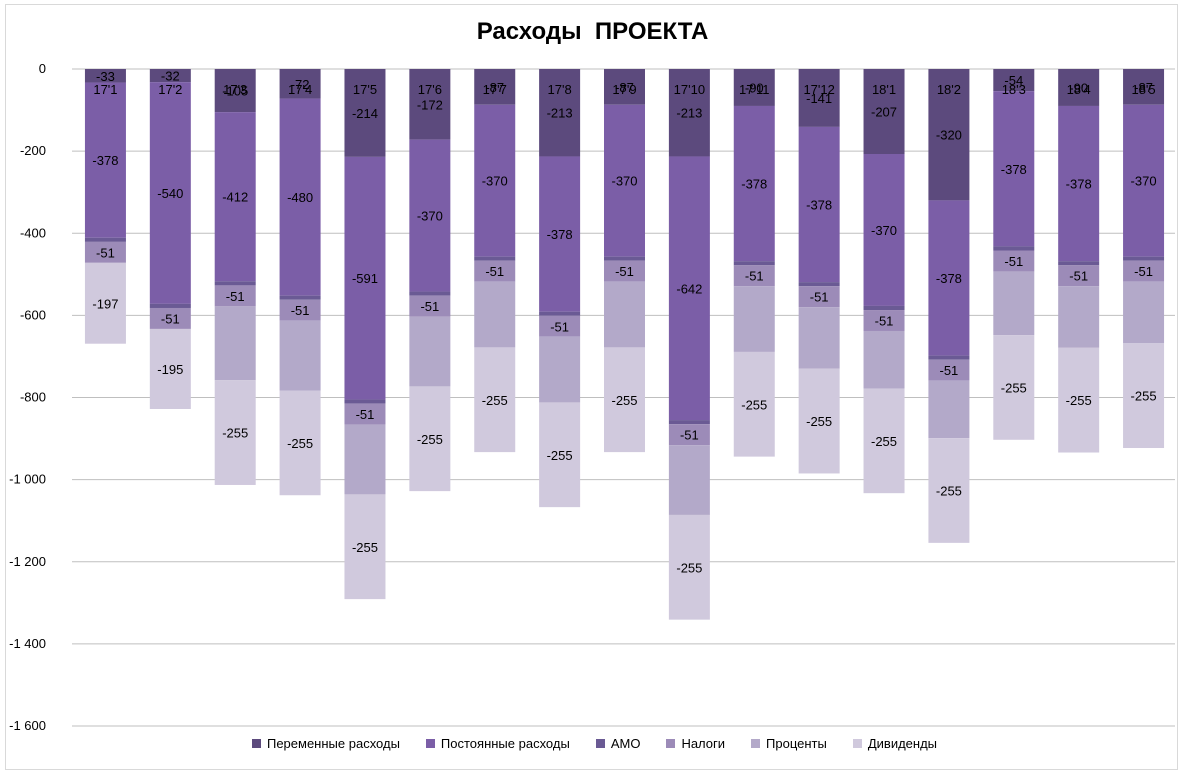  What do you see at coordinates (796, 743) in the screenshot?
I see `legend-label: Проценты` at bounding box center [796, 743].